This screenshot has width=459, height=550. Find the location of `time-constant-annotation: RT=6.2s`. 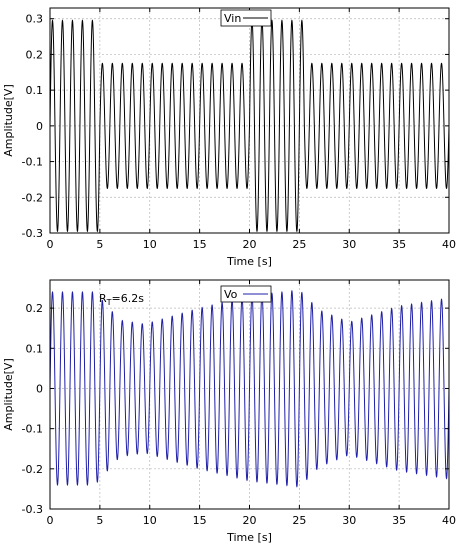

time-constant-annotation: RT=6.2s is located at coordinates (121, 299).